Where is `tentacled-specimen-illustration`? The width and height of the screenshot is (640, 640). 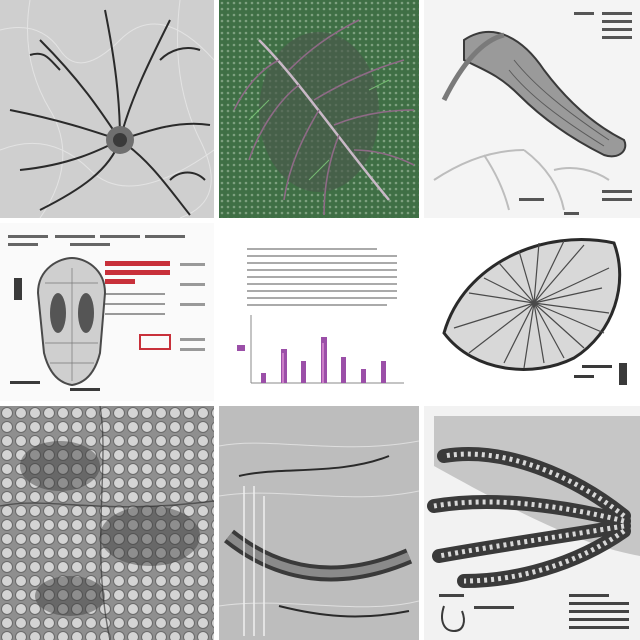 tentacled-specimen-illustration is located at coordinates (532, 523).